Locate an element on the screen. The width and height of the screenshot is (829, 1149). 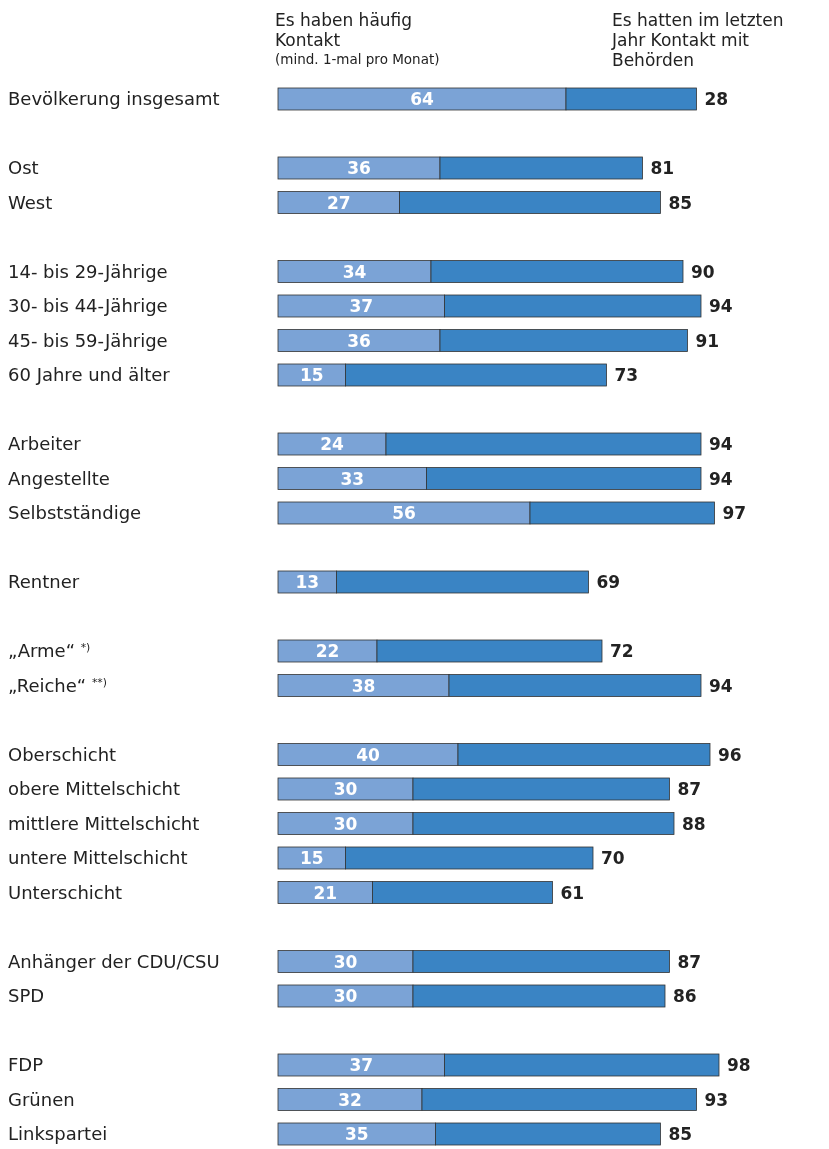
y-tick-label: SPD is located at coordinates (26, 995).